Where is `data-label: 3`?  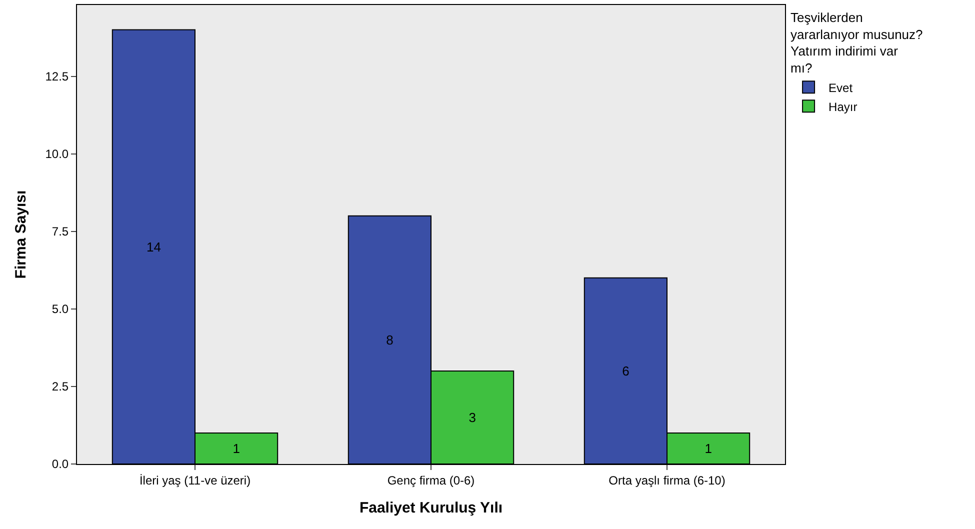 data-label: 3 is located at coordinates (472, 417).